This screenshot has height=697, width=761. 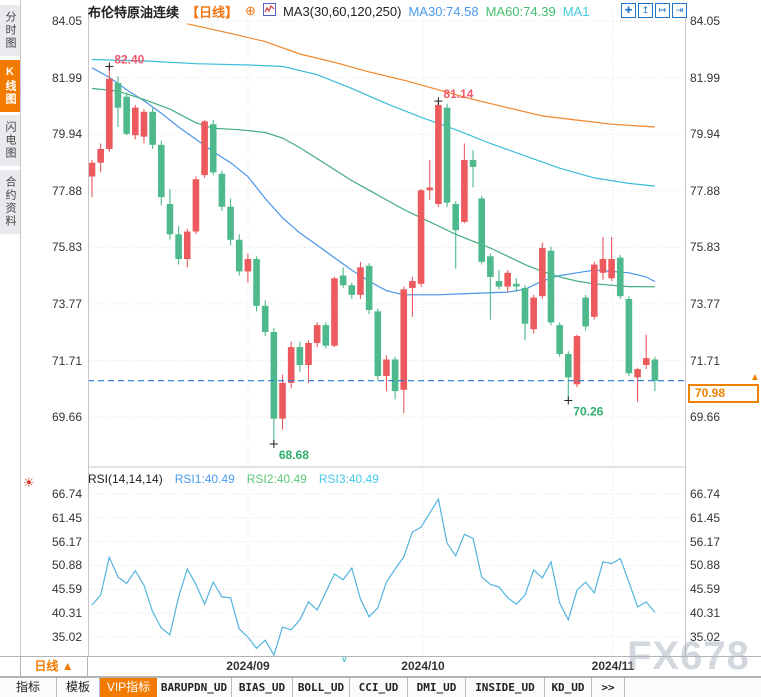 I want to click on ma-line-ma120, so click(x=373, y=122).